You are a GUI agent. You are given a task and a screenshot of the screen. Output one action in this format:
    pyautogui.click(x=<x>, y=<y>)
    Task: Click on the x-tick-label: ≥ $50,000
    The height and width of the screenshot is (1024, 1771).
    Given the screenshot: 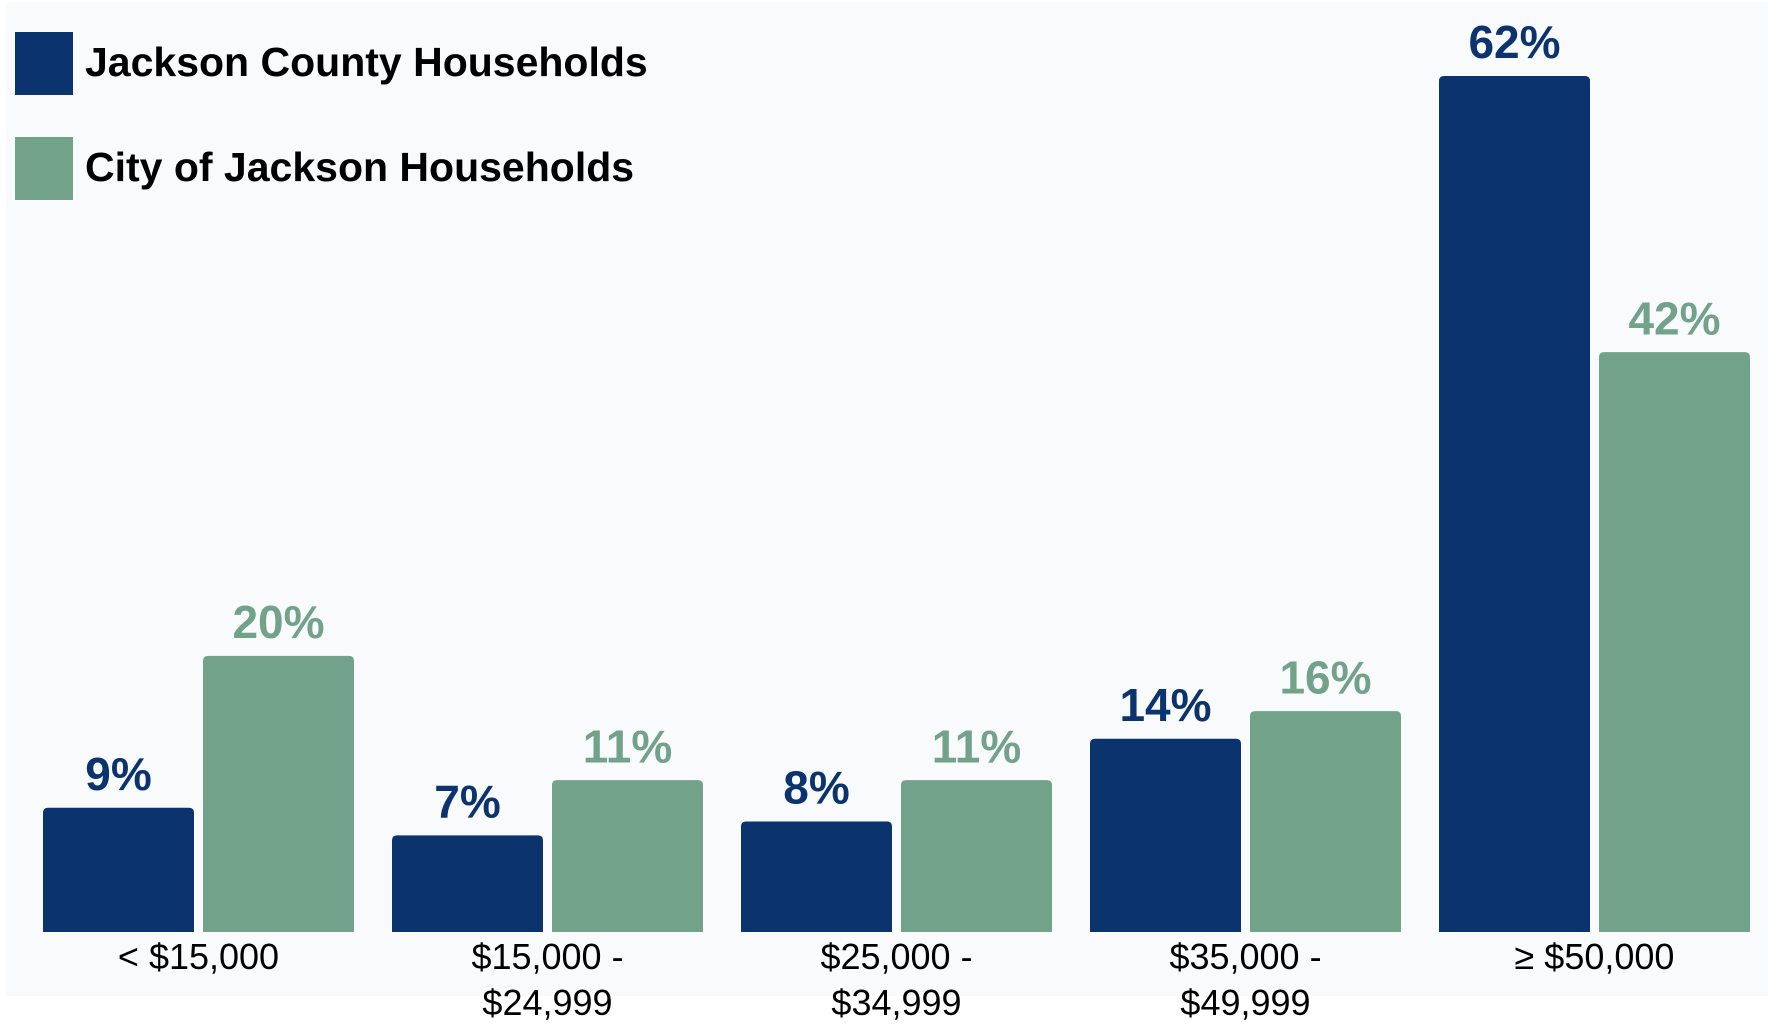 What is the action you would take?
    pyautogui.click(x=1594, y=956)
    